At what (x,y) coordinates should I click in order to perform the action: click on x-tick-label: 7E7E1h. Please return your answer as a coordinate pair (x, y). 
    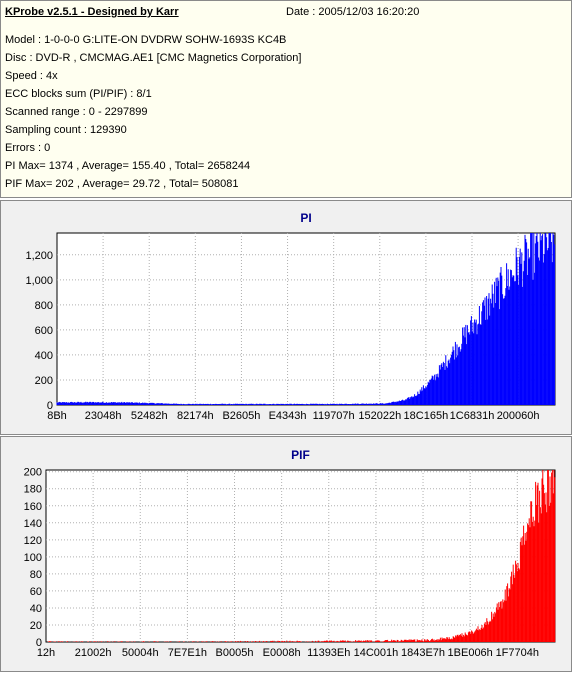
    Looking at the image, I should click on (187, 653).